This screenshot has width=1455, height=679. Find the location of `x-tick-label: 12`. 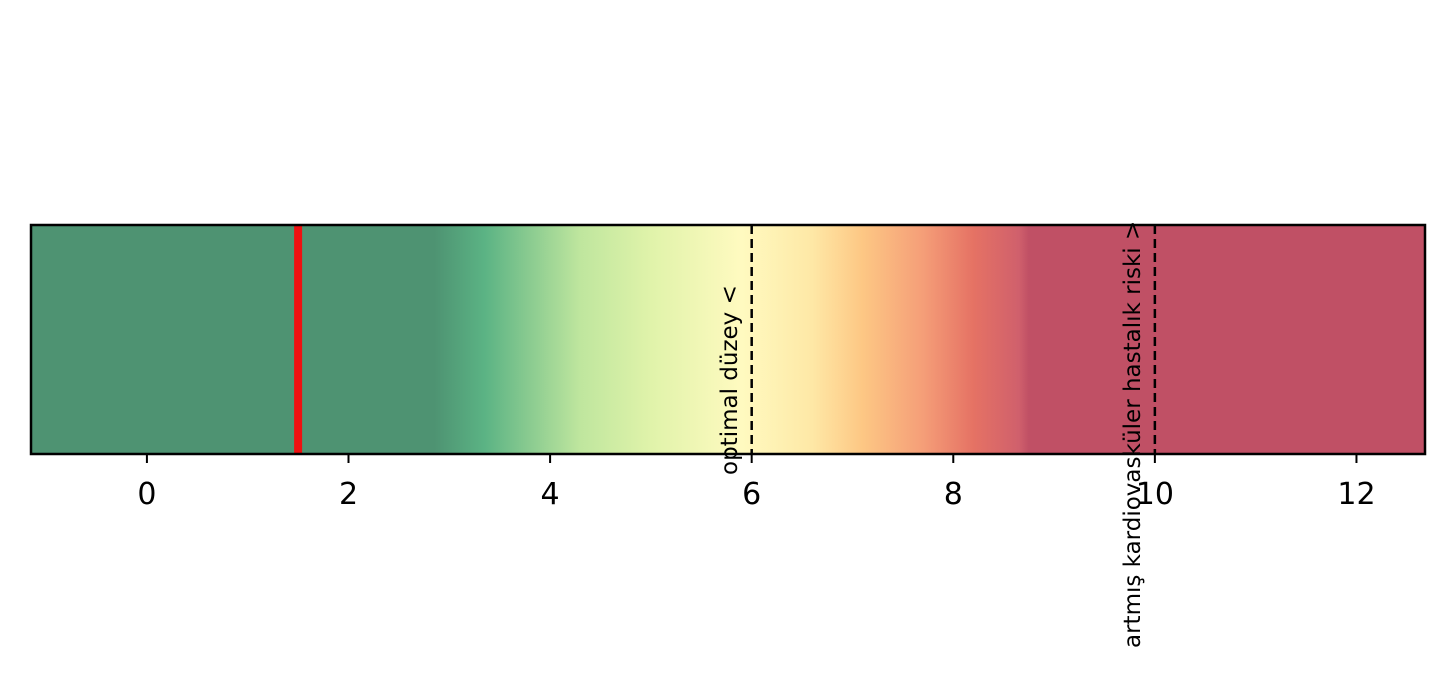

x-tick-label: 12 is located at coordinates (1356, 494).